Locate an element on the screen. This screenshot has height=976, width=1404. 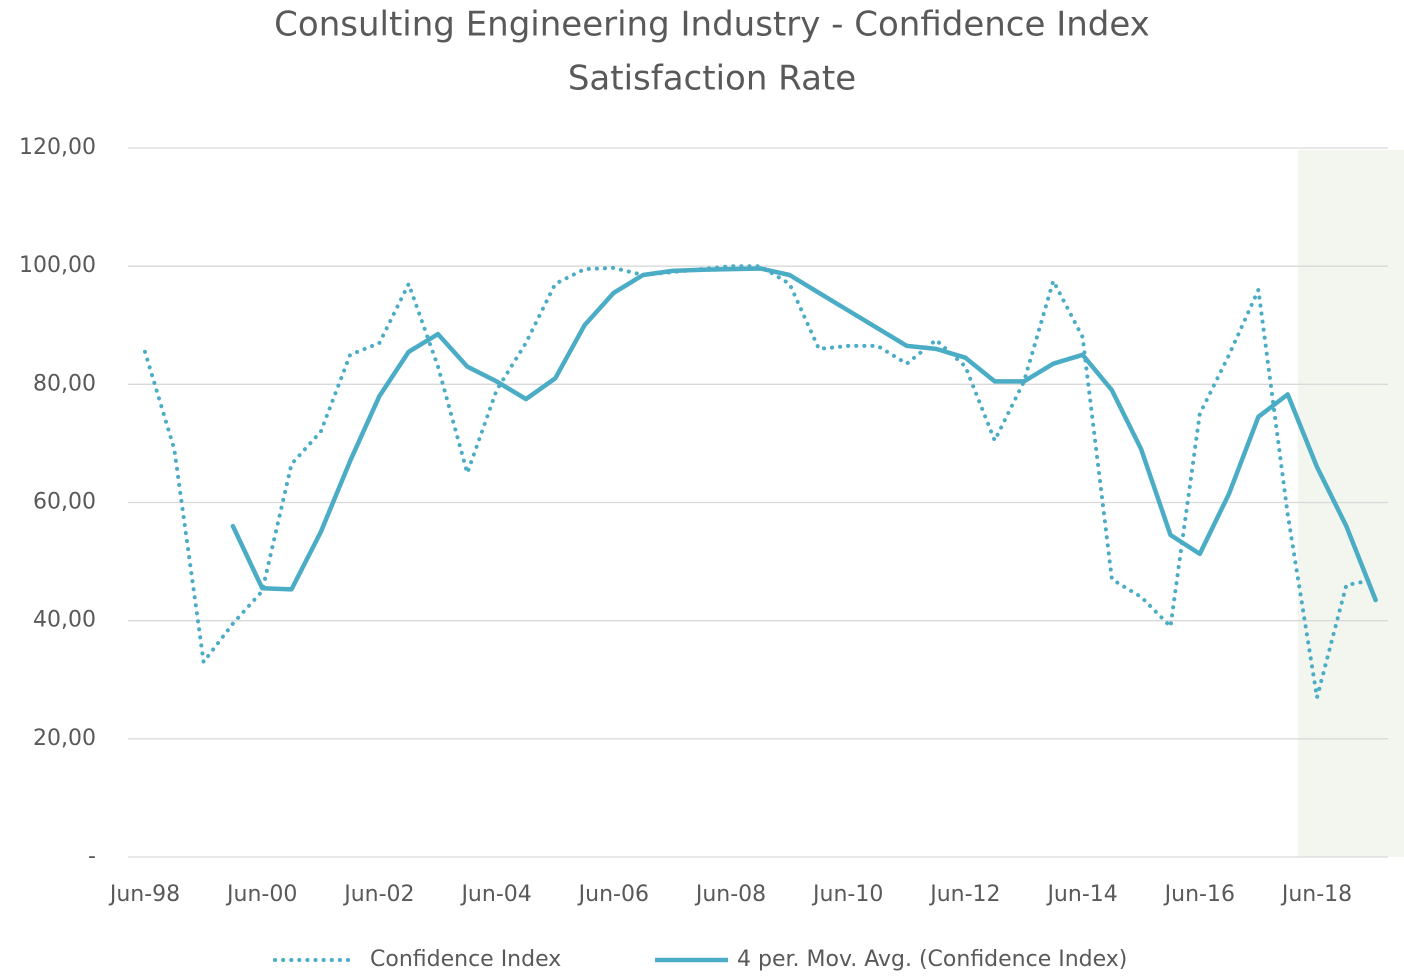
x-tick-label: Jun-10 is located at coordinates (847, 894).